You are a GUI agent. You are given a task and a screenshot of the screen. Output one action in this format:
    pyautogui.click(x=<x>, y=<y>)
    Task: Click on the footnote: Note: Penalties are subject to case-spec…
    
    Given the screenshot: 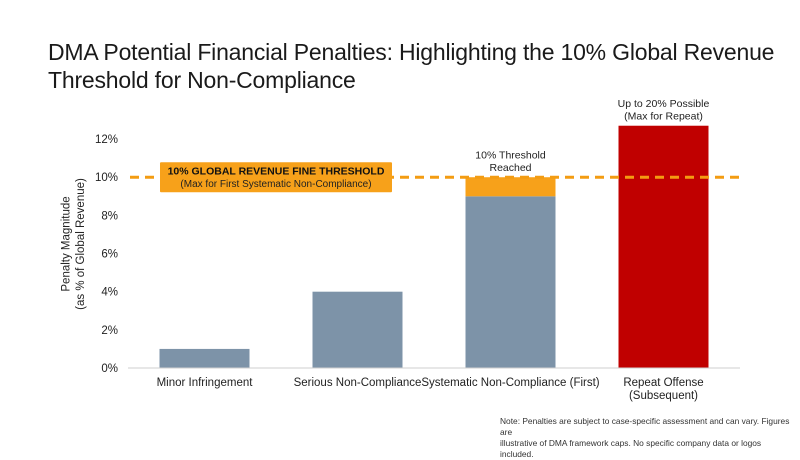 What is the action you would take?
    pyautogui.click(x=646, y=438)
    